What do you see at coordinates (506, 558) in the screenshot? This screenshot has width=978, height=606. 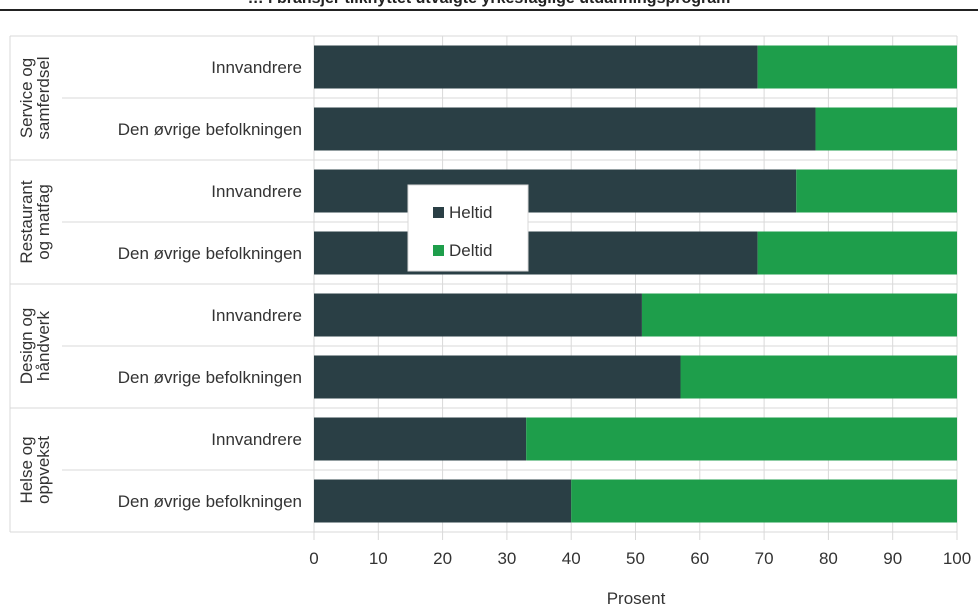 I see `x-tick-label: 30` at bounding box center [506, 558].